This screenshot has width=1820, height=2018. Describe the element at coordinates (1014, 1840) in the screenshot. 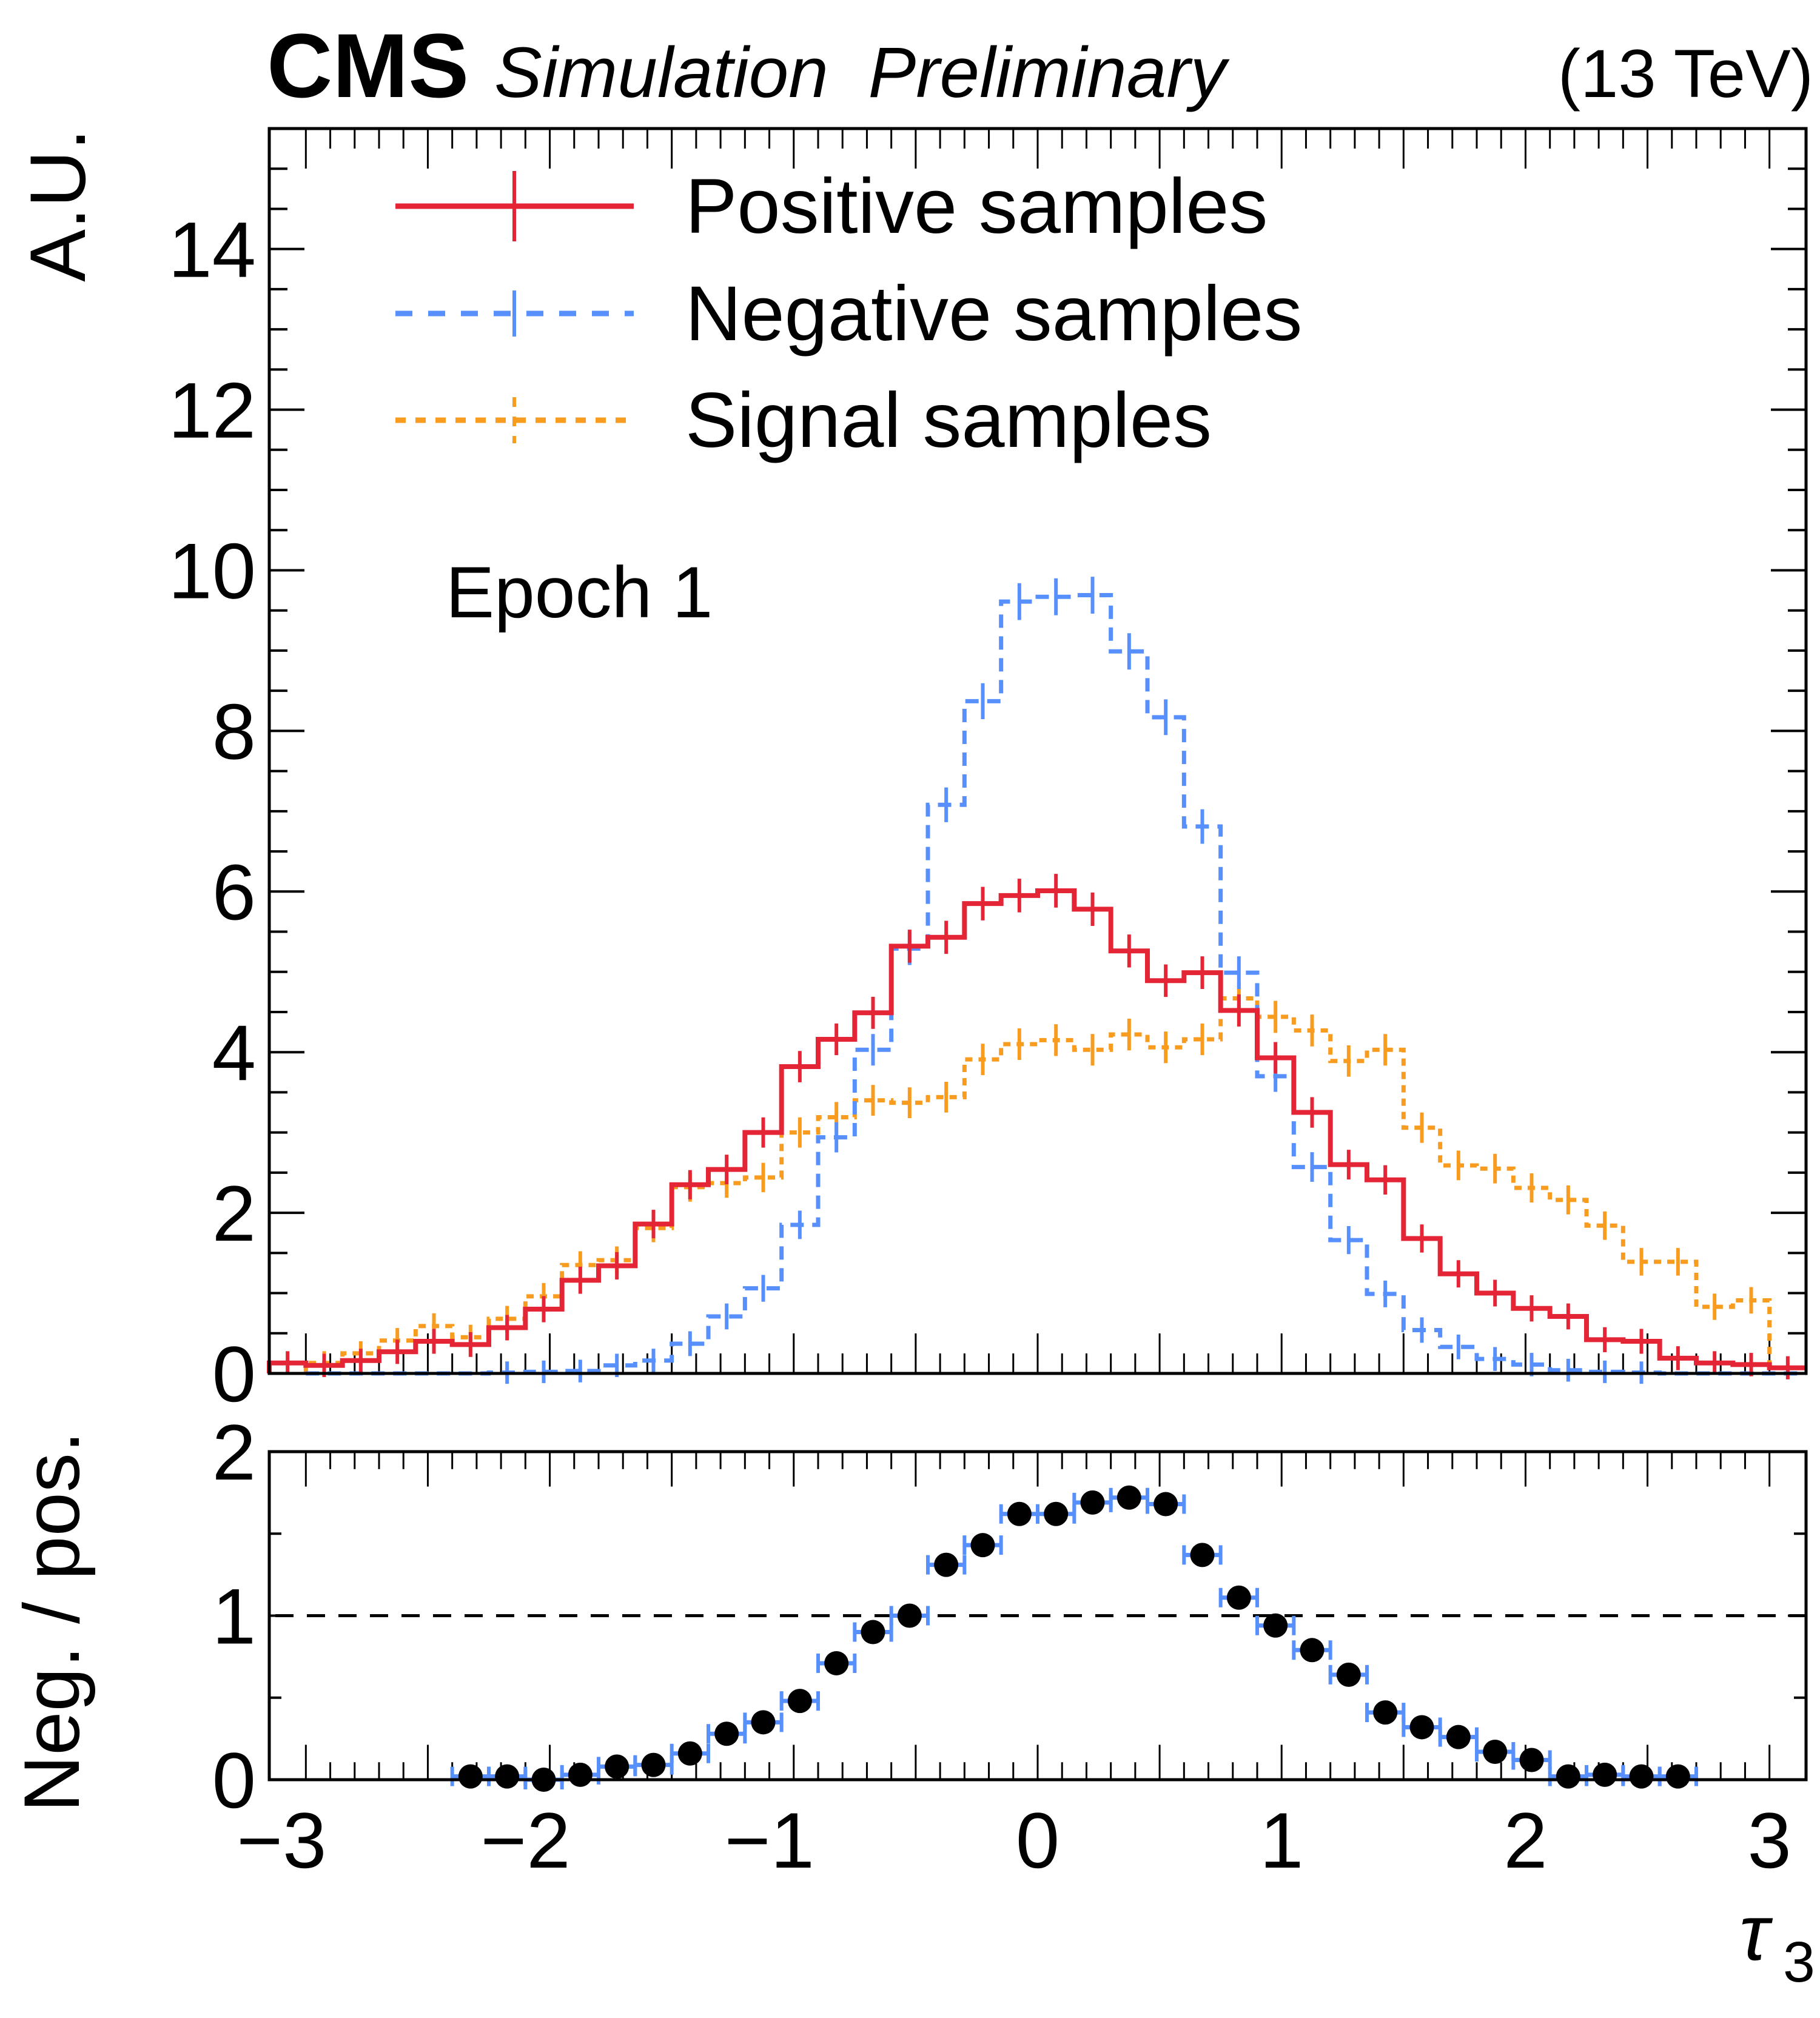

I see `ratio-x-tick-labels: −3 −2 −1 0 1 2 3` at that location.